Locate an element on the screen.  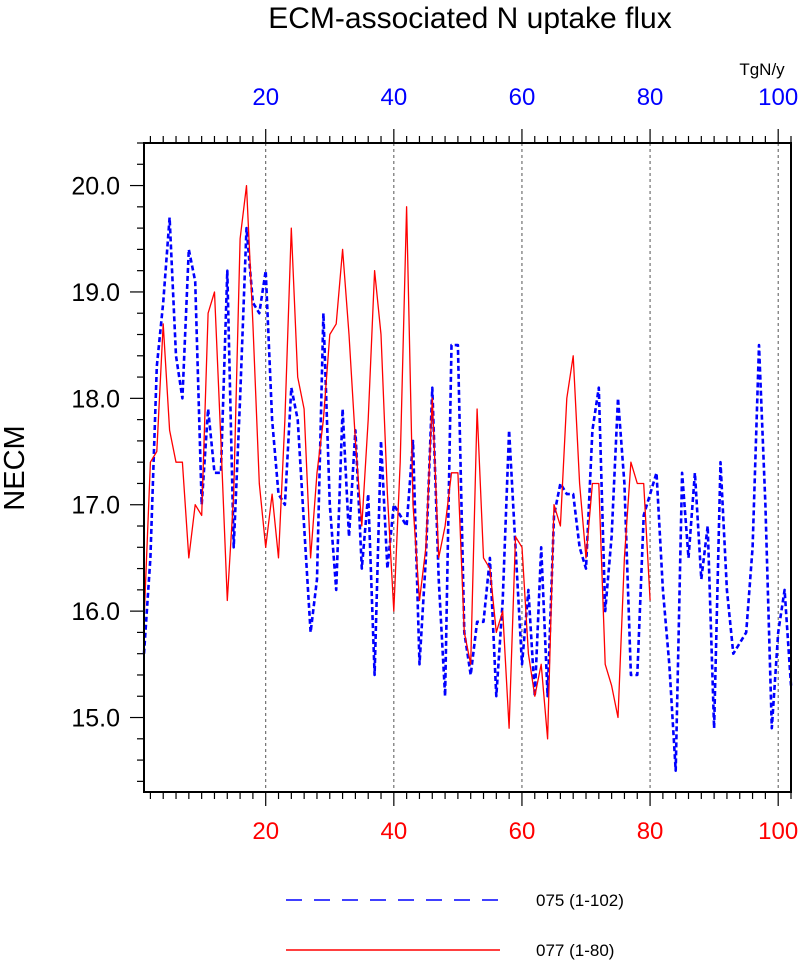
y-tick-label: 20.0 is located at coordinates (95, 187).